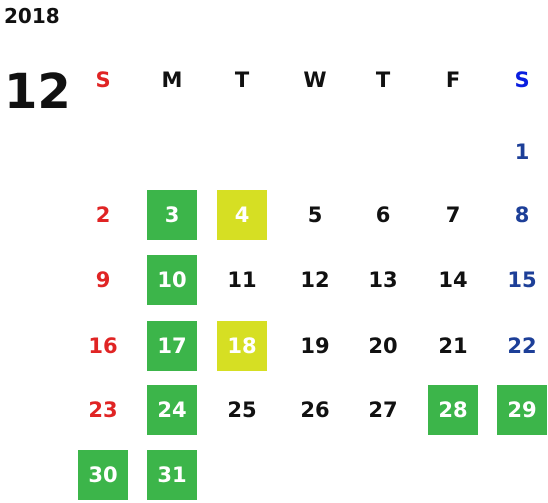 This screenshot has height=503, width=548. I want to click on day-cell: 15, so click(522, 280).